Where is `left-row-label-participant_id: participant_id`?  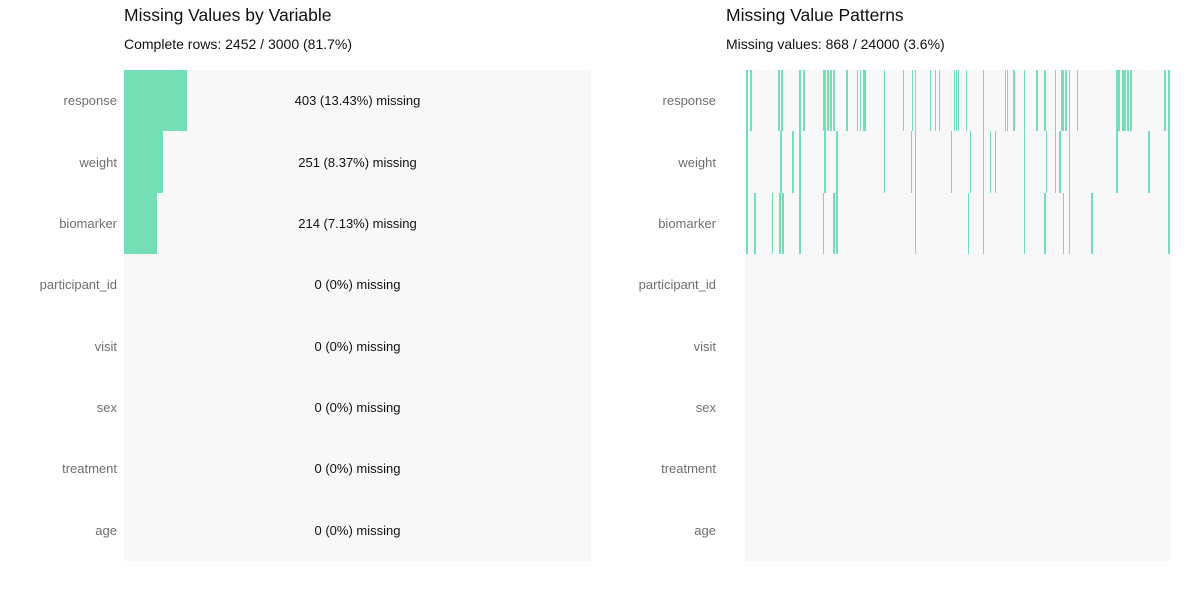
left-row-label-participant_id: participant_id is located at coordinates (78, 285).